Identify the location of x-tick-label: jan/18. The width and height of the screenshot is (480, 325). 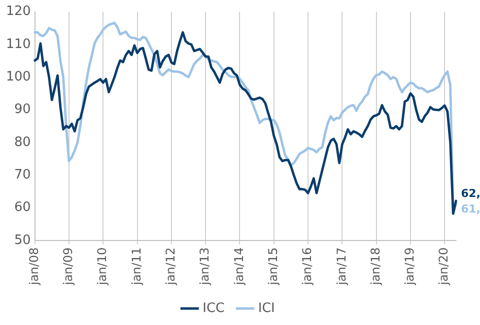
(375, 266).